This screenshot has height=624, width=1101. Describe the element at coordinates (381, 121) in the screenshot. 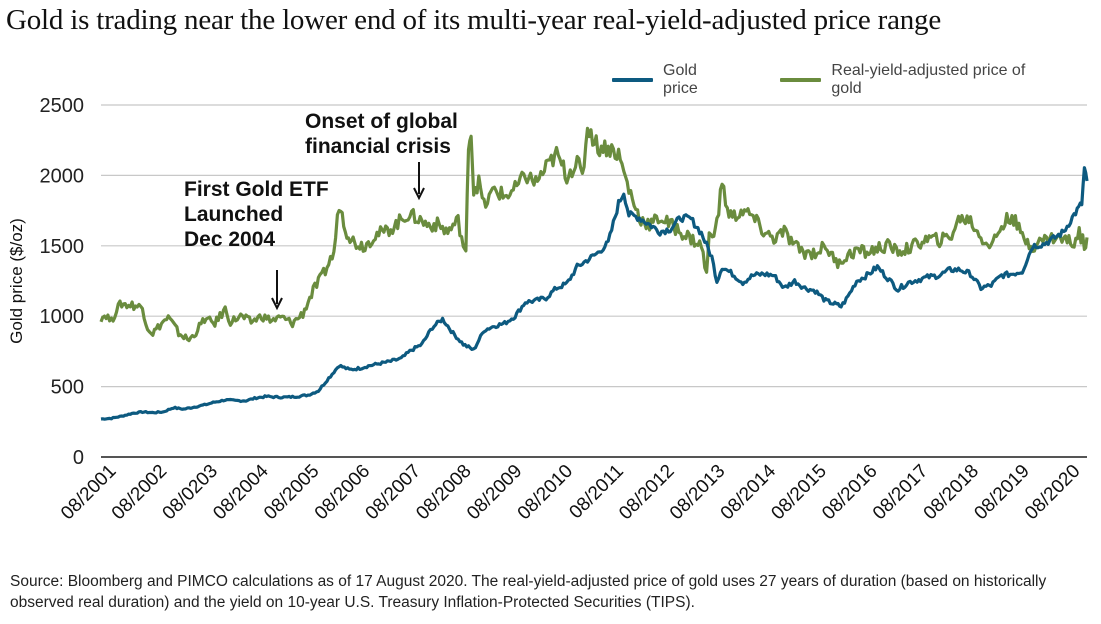

I see `annotation-text: Onset of global` at that location.